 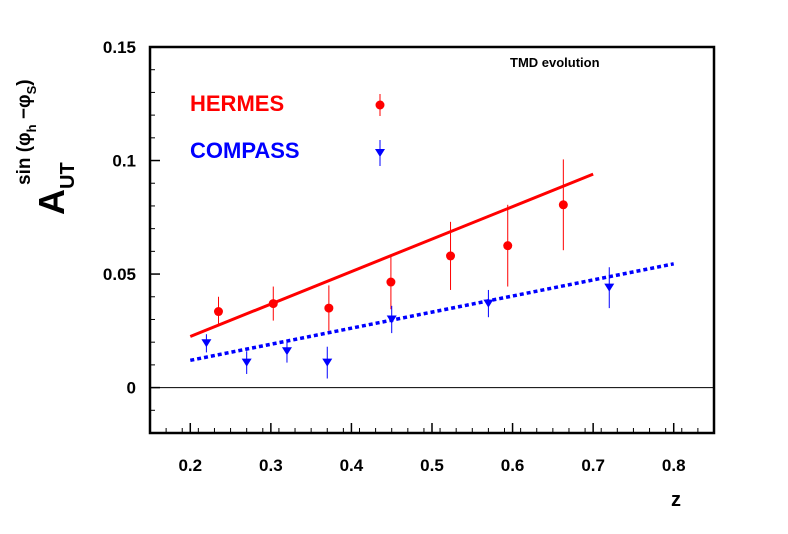 What do you see at coordinates (55, 188) in the screenshot?
I see `y-axis-label: AUT` at bounding box center [55, 188].